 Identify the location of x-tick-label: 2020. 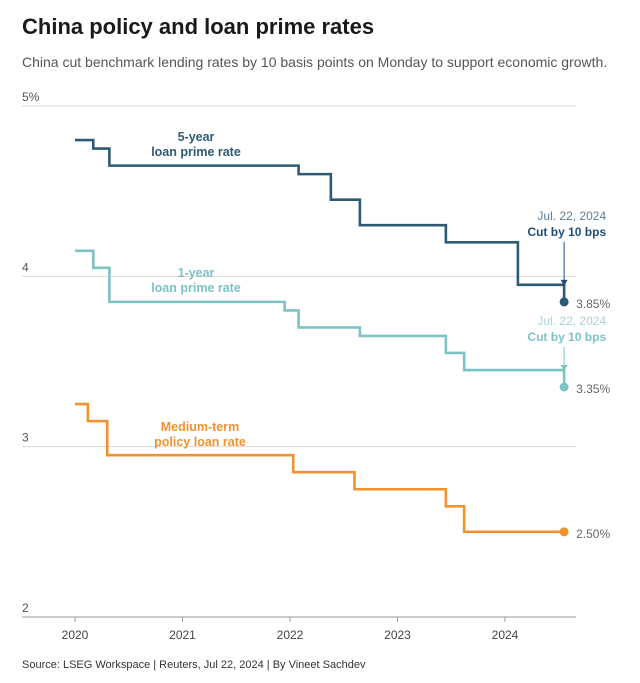
(75, 635).